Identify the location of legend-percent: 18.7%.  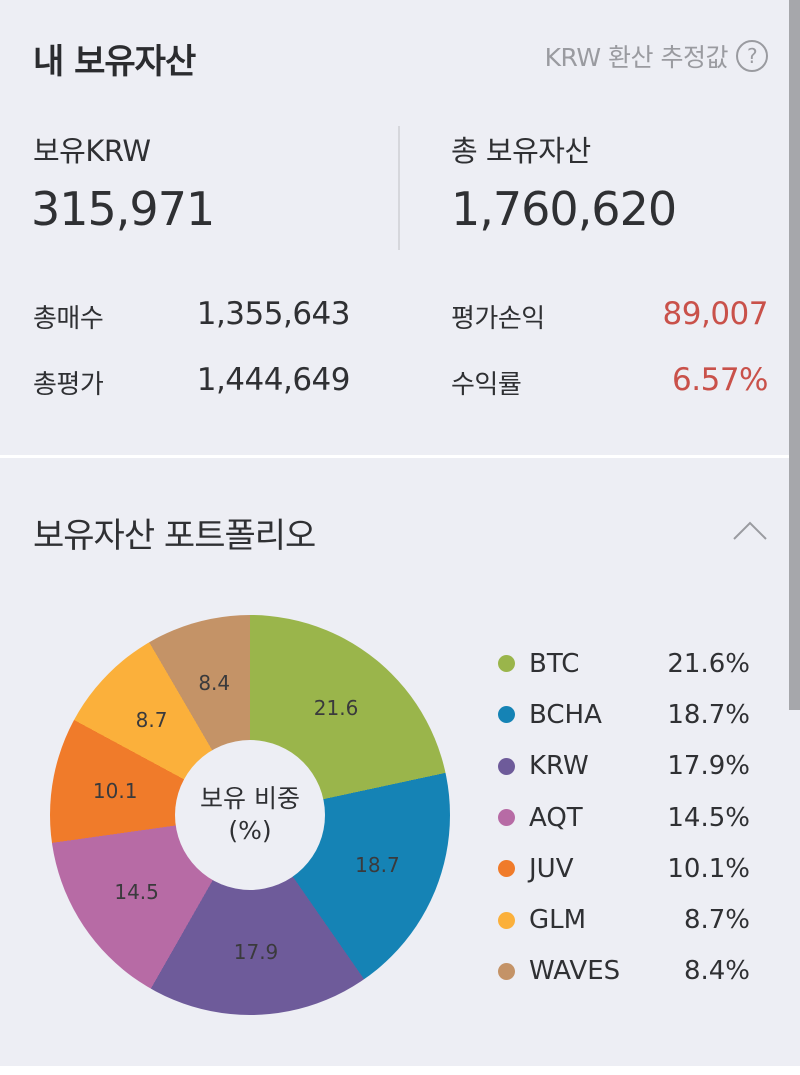
(708, 714).